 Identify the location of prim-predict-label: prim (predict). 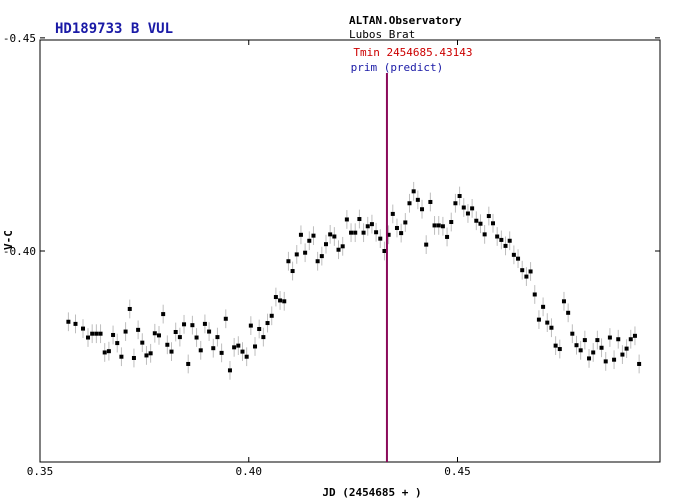
(397, 67).